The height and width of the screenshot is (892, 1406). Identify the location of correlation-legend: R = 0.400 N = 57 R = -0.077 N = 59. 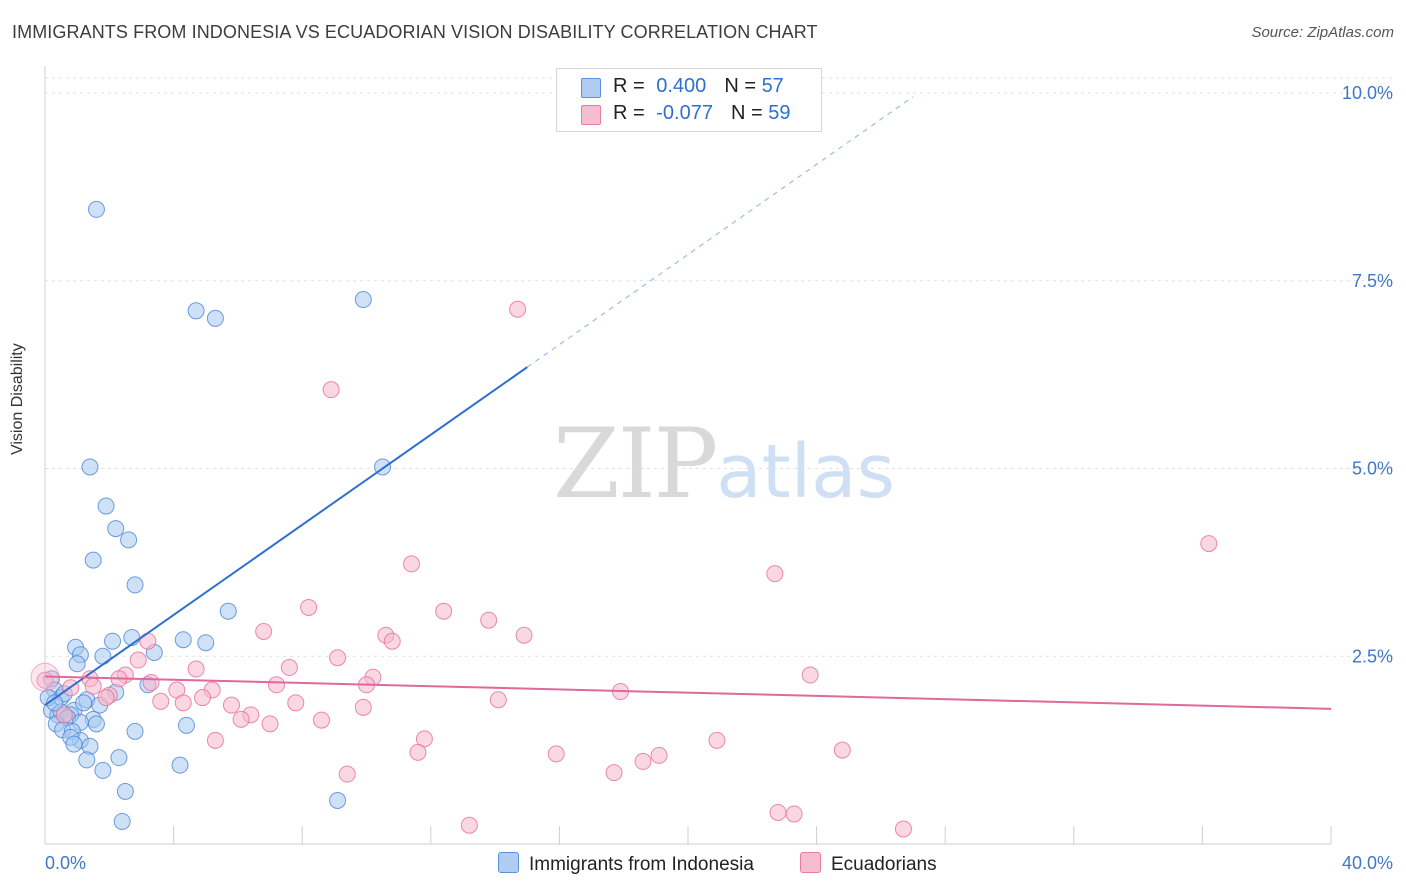
(689, 100).